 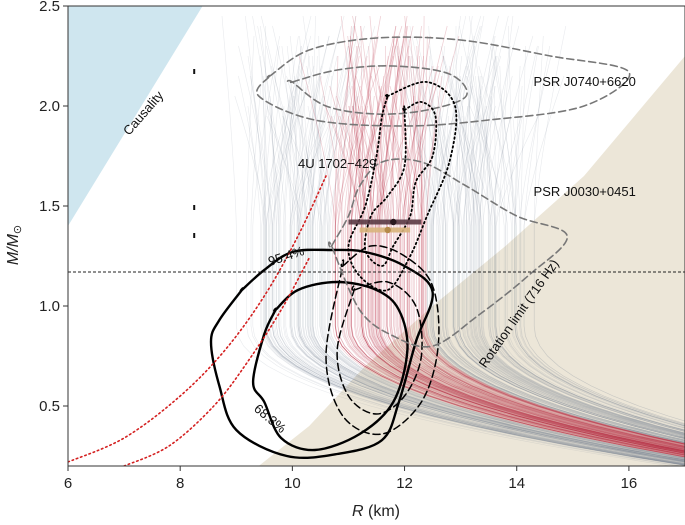 What do you see at coordinates (194, 235) in the screenshot?
I see `point-marker` at bounding box center [194, 235].